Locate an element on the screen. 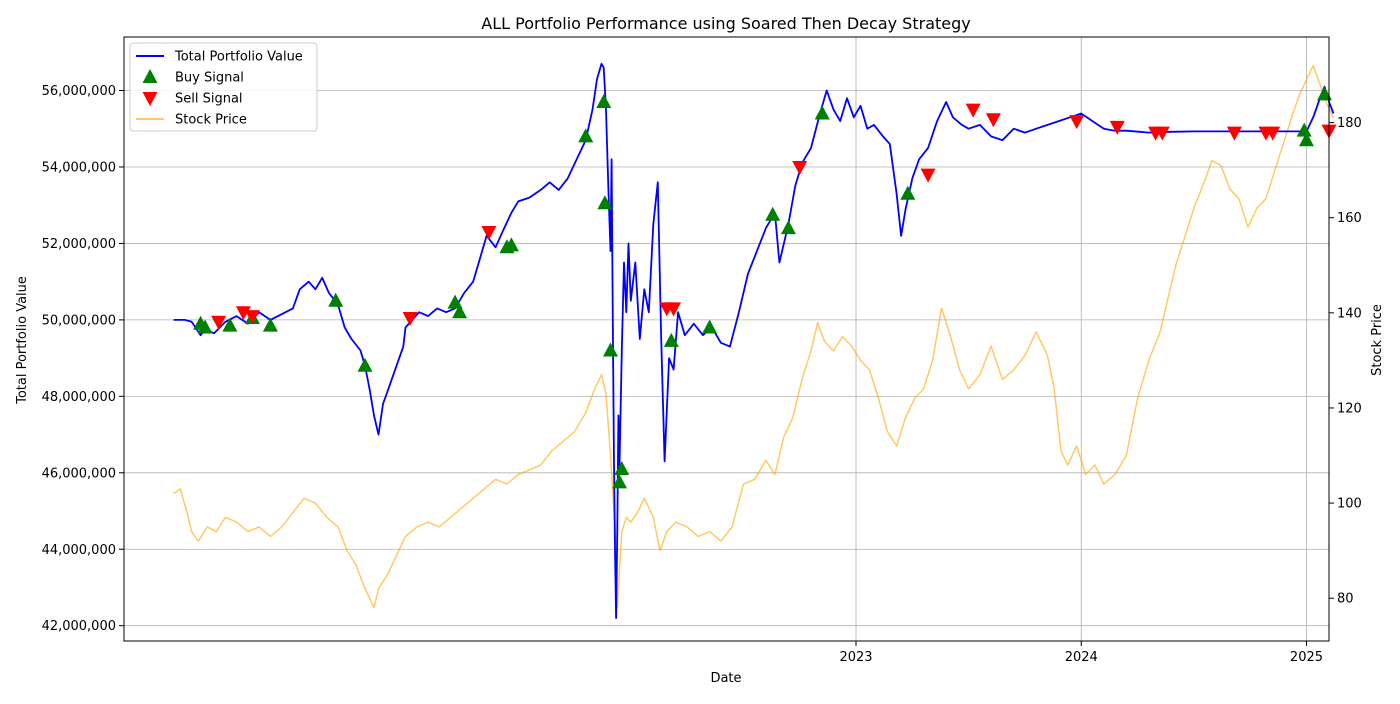  legend-label: Stock Price is located at coordinates (211, 120).